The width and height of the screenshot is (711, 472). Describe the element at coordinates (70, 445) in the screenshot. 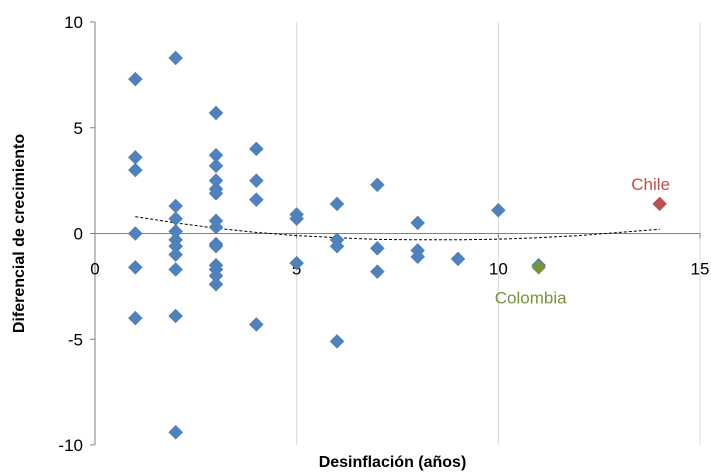

I see `y-tick-label: -10` at that location.